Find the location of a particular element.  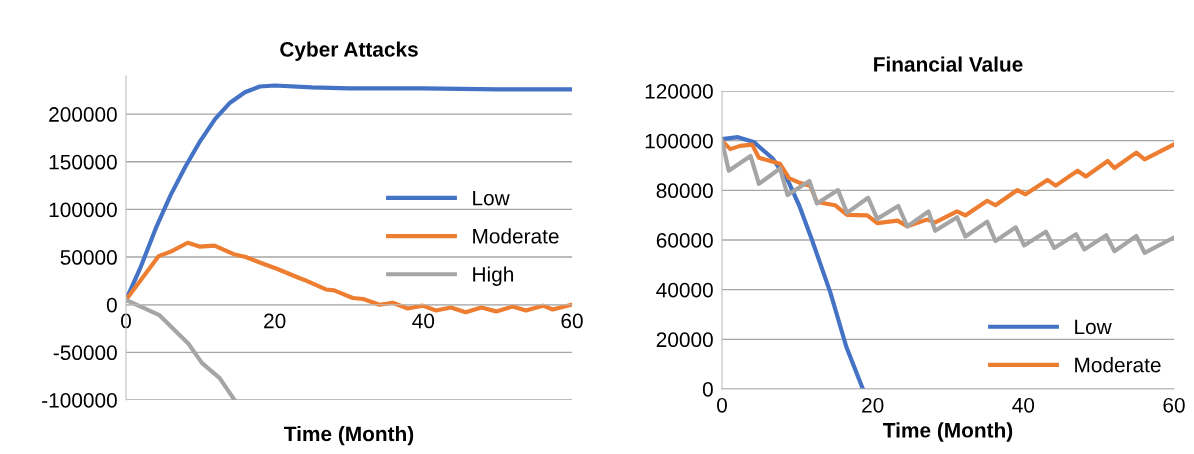

y-tick-label: 80000 is located at coordinates (684, 191).